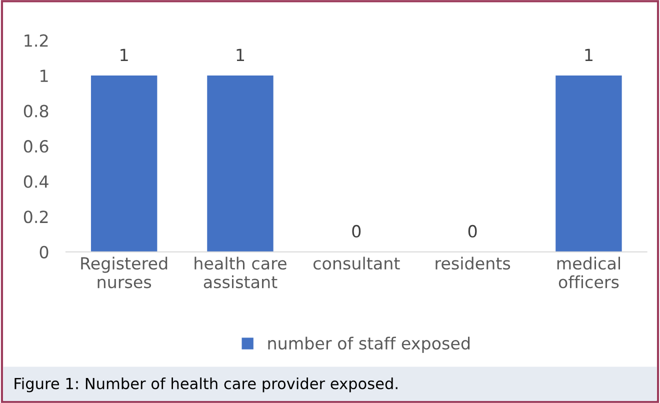 Image resolution: width=660 pixels, height=403 pixels. Describe the element at coordinates (240, 272) in the screenshot. I see `x-tick-label: health care assistant` at that location.